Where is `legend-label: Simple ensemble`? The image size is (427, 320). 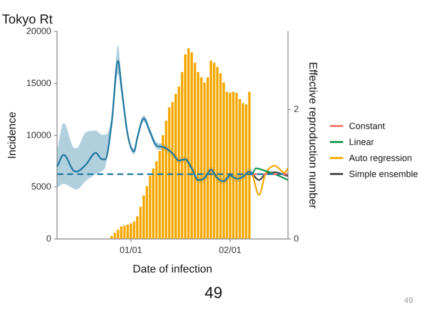
legend-label: Simple ensemble is located at coordinates (383, 174).